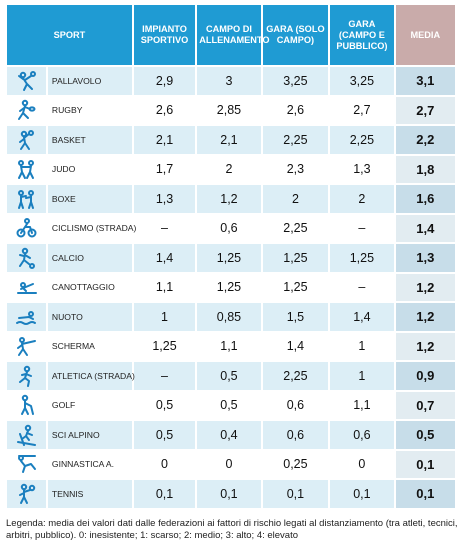 This screenshot has height=550, width=463. What do you see at coordinates (89, 435) in the screenshot?
I see `sport-name: SCI ALPINO` at bounding box center [89, 435].